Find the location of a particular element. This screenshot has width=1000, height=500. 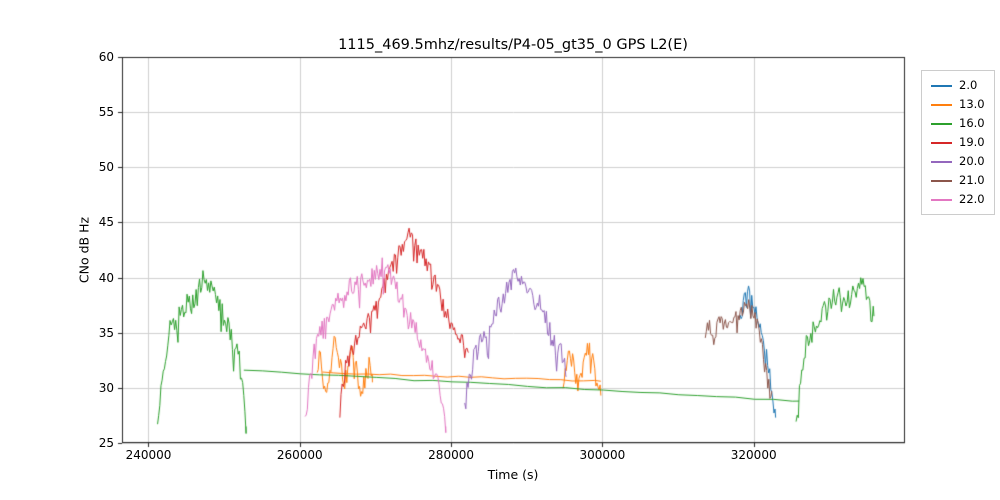

legend-label: 22.0 is located at coordinates (972, 199).